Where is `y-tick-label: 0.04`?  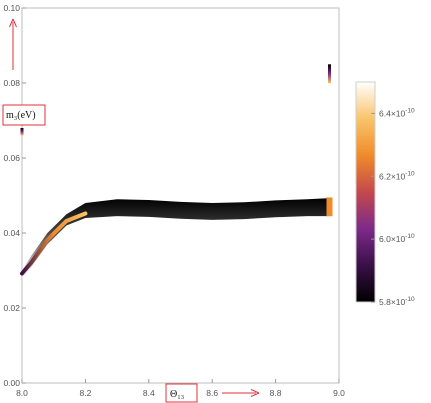
y-tick-label: 0.04 is located at coordinates (11, 233).